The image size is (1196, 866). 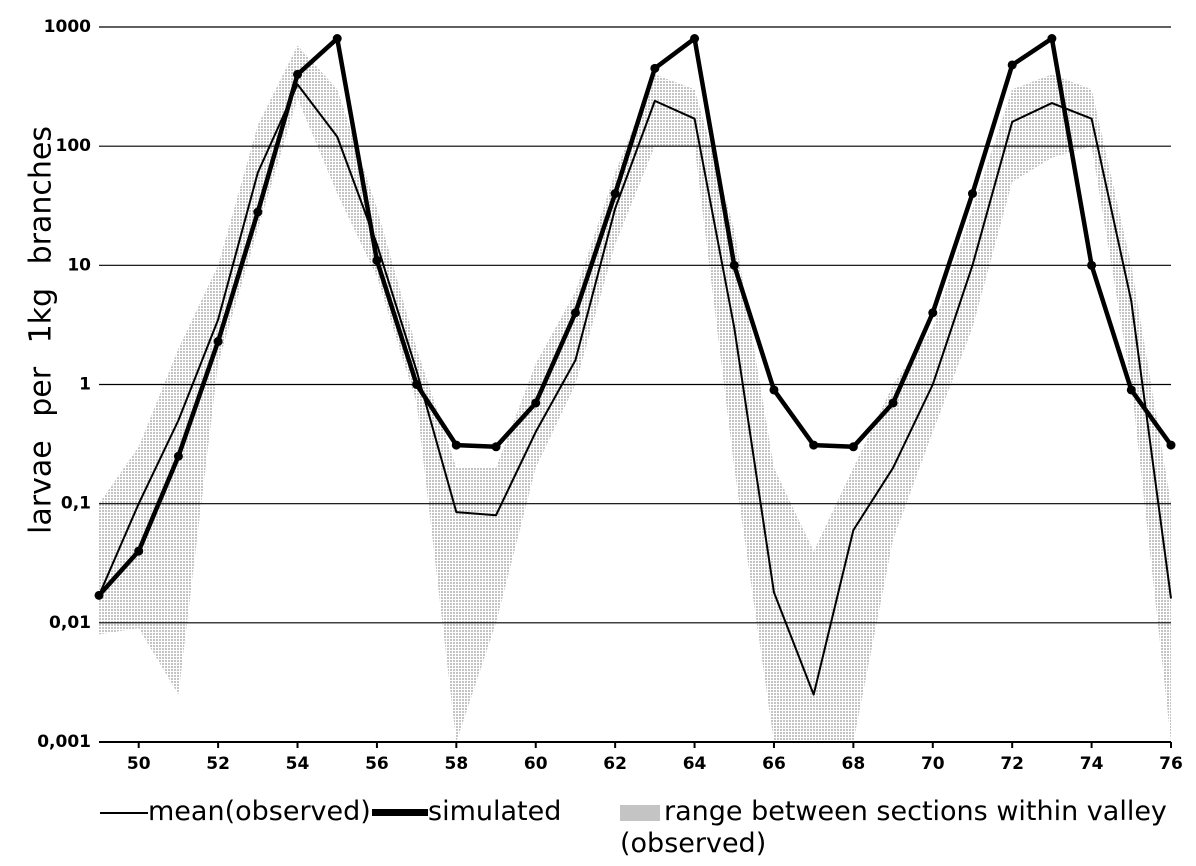 I want to click on x-tick-label: 70, so click(x=933, y=764).